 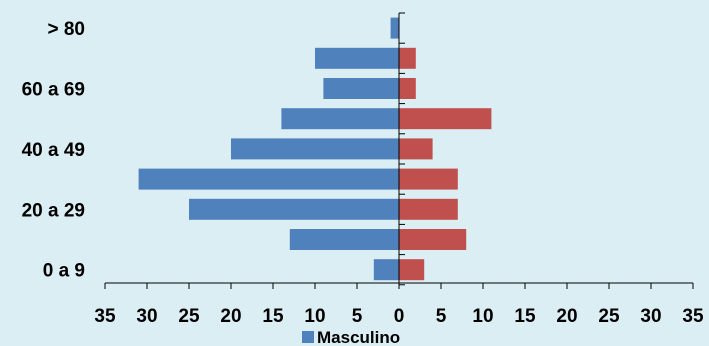 What do you see at coordinates (66, 29) in the screenshot?
I see `category-label-80: > 80` at bounding box center [66, 29].